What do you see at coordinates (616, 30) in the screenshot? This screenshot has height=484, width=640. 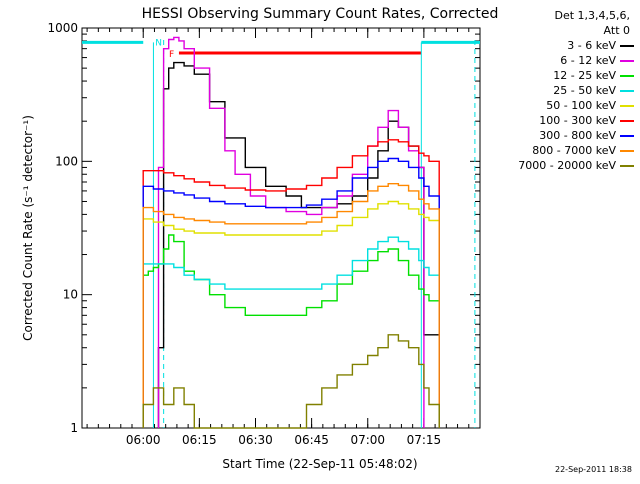 I see `legend-header-line2: Att 0` at bounding box center [616, 30].